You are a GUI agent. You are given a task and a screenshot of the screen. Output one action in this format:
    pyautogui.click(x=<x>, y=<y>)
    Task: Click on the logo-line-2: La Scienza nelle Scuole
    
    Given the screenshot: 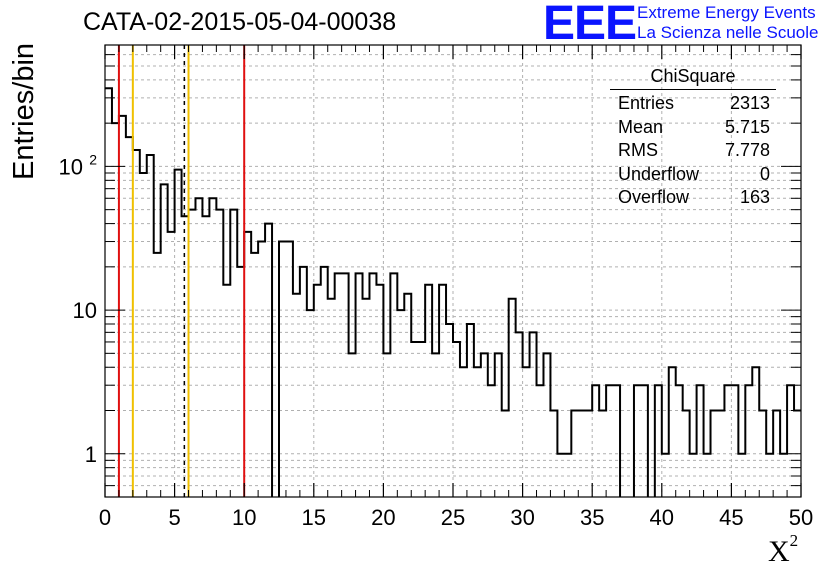 What is the action you would take?
    pyautogui.click(x=728, y=32)
    